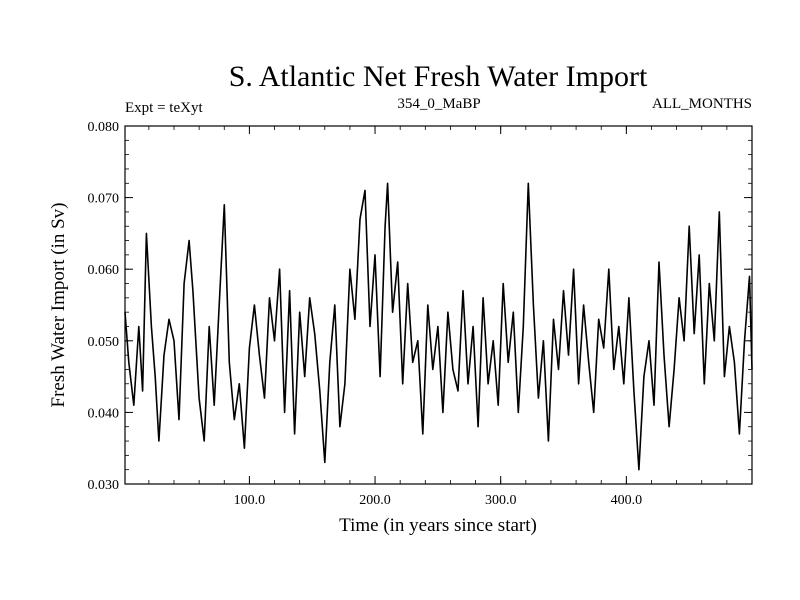 The image size is (800, 600). I want to click on x-tick-label: 400.0, so click(627, 500).